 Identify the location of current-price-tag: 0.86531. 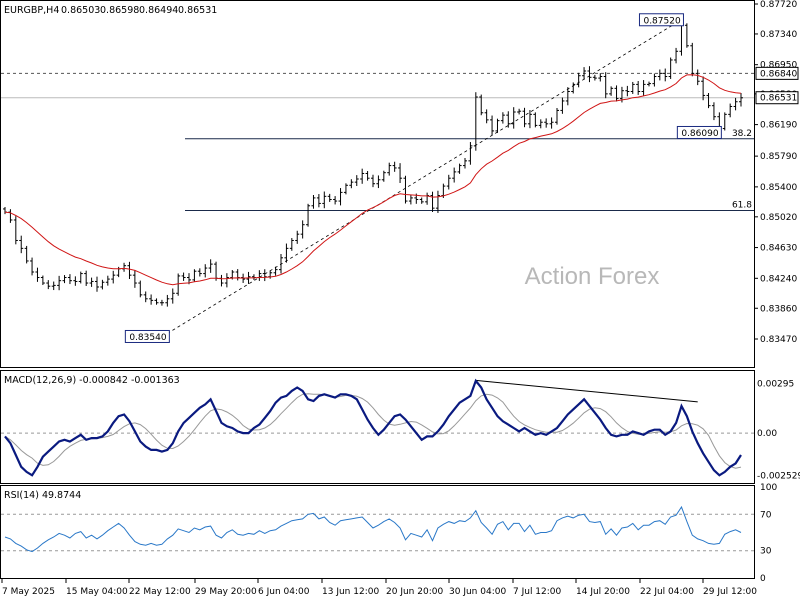
(777, 98).